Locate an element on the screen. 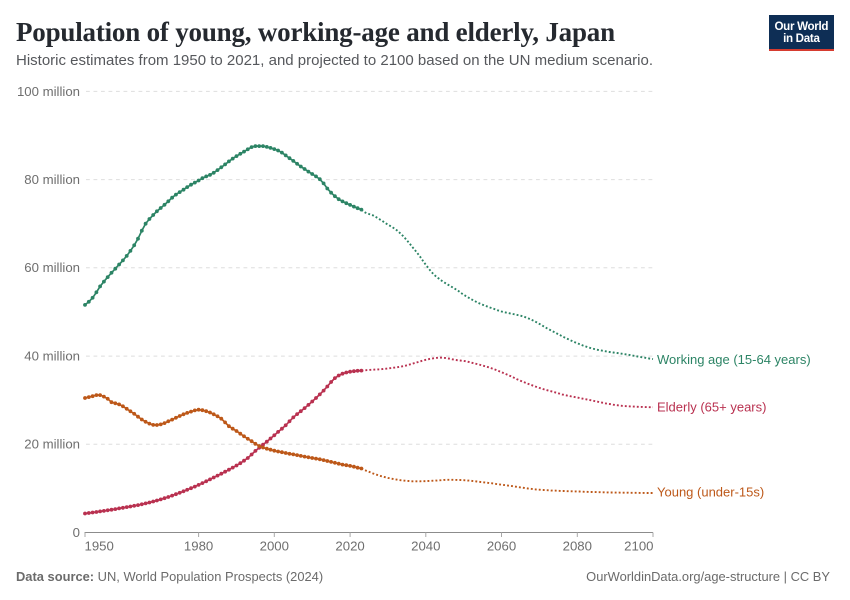 The height and width of the screenshot is (600, 850). svg-text: 1980 is located at coordinates (198, 545).